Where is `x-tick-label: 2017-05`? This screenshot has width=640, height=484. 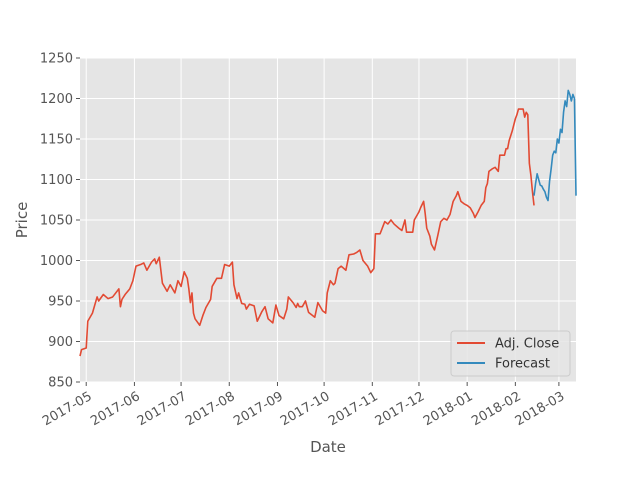 x-tick-label: 2017-05 is located at coordinates (67, 409).